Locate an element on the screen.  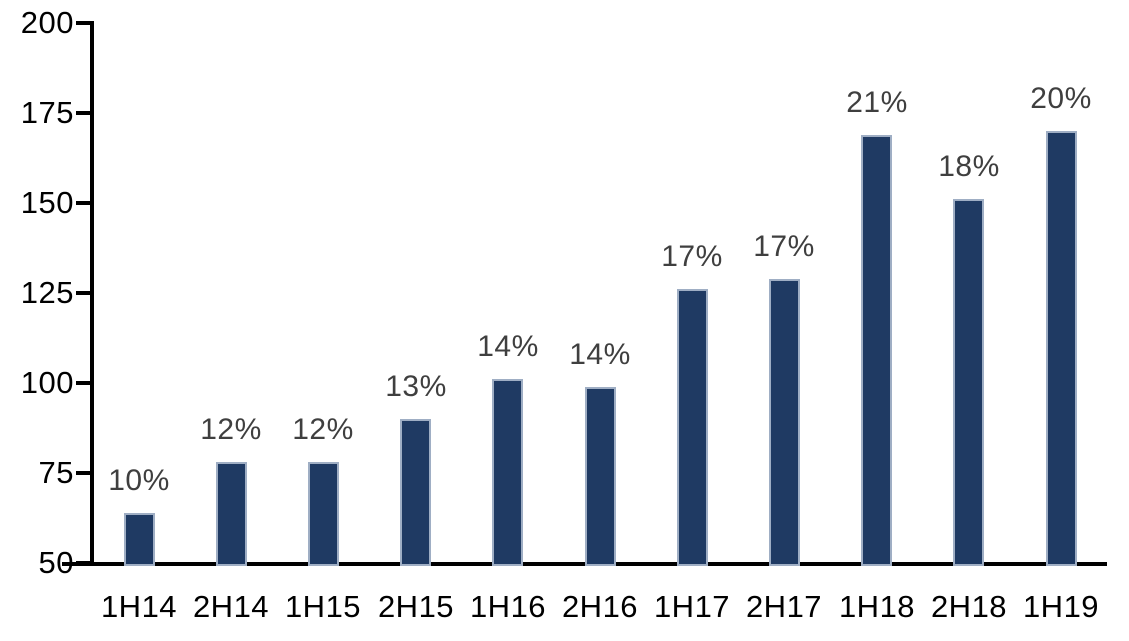
y-axis-tick-label: 175 is located at coordinates (47, 112).